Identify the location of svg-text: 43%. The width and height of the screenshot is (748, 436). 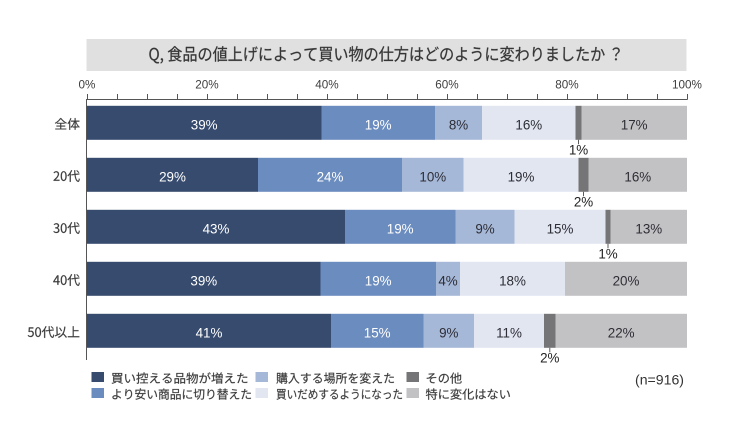
(216, 229).